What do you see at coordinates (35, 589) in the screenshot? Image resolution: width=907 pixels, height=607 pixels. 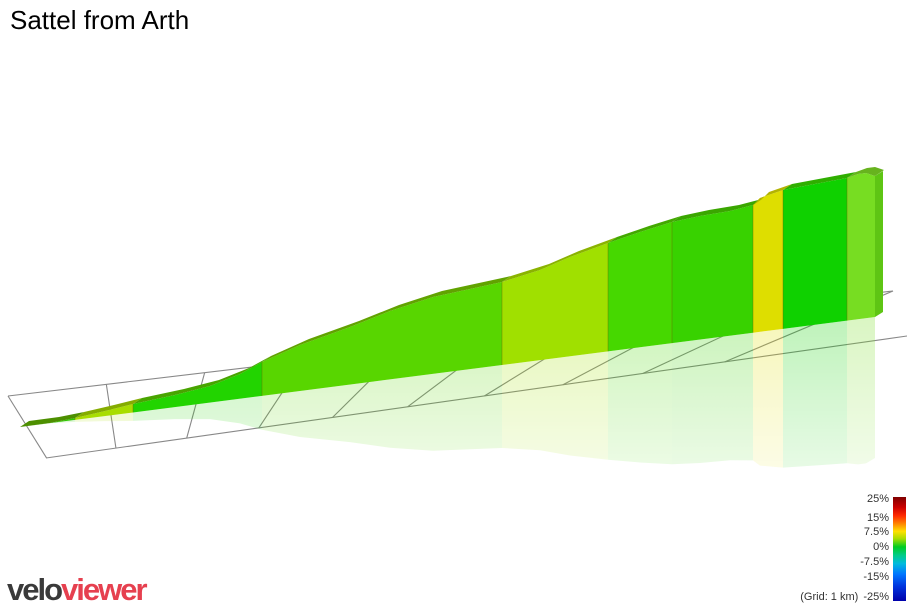 I see `logo-part-velo: velo` at bounding box center [35, 589].